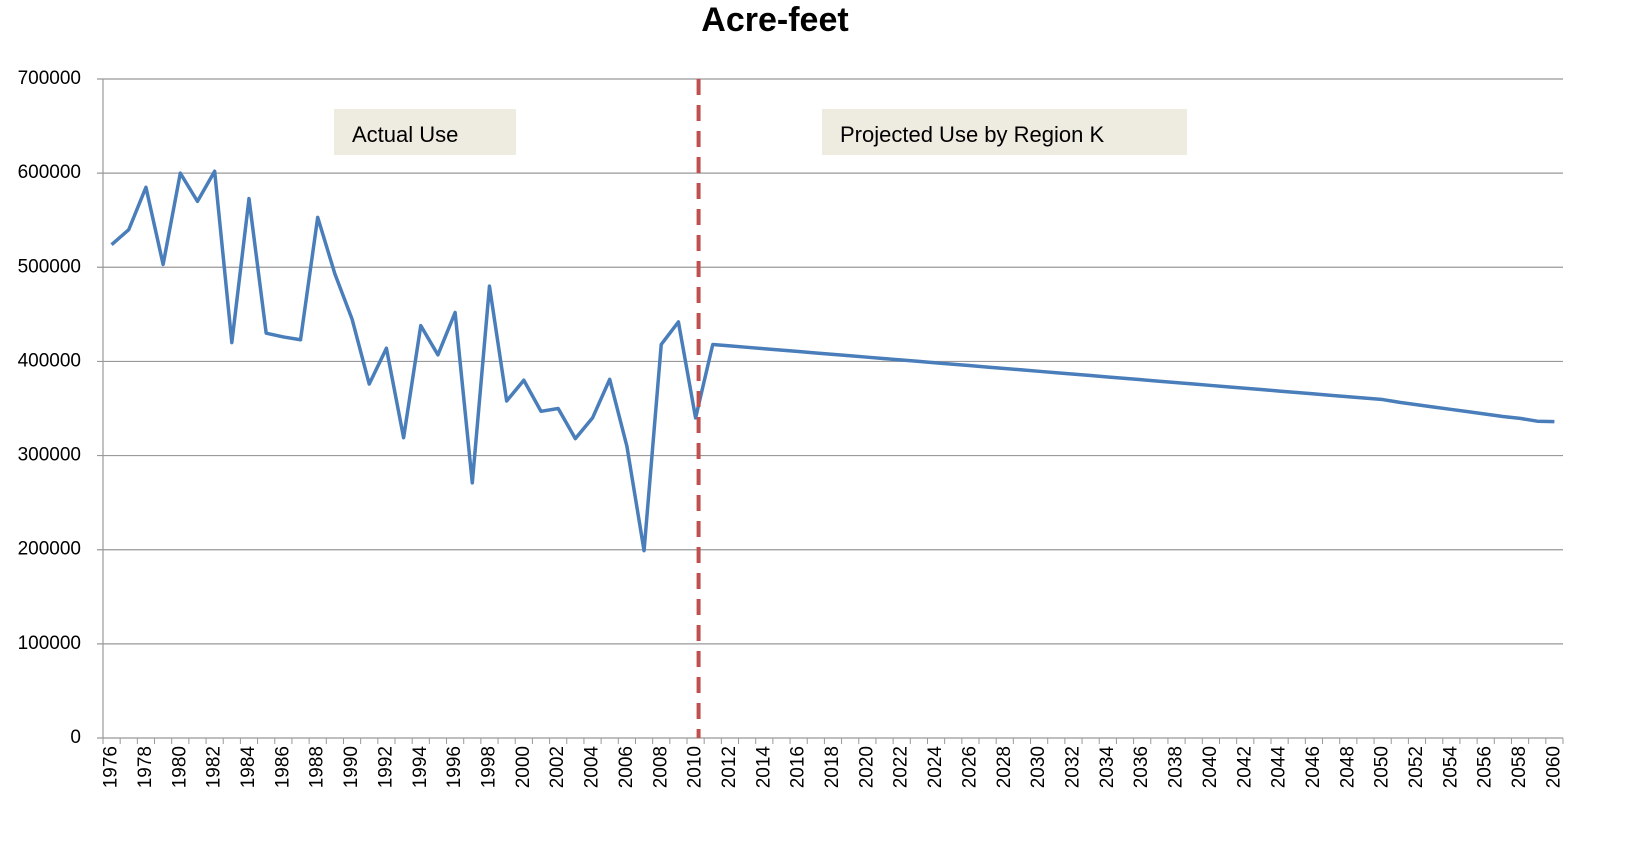  I want to click on y-tick-label: 100000, so click(49, 643).